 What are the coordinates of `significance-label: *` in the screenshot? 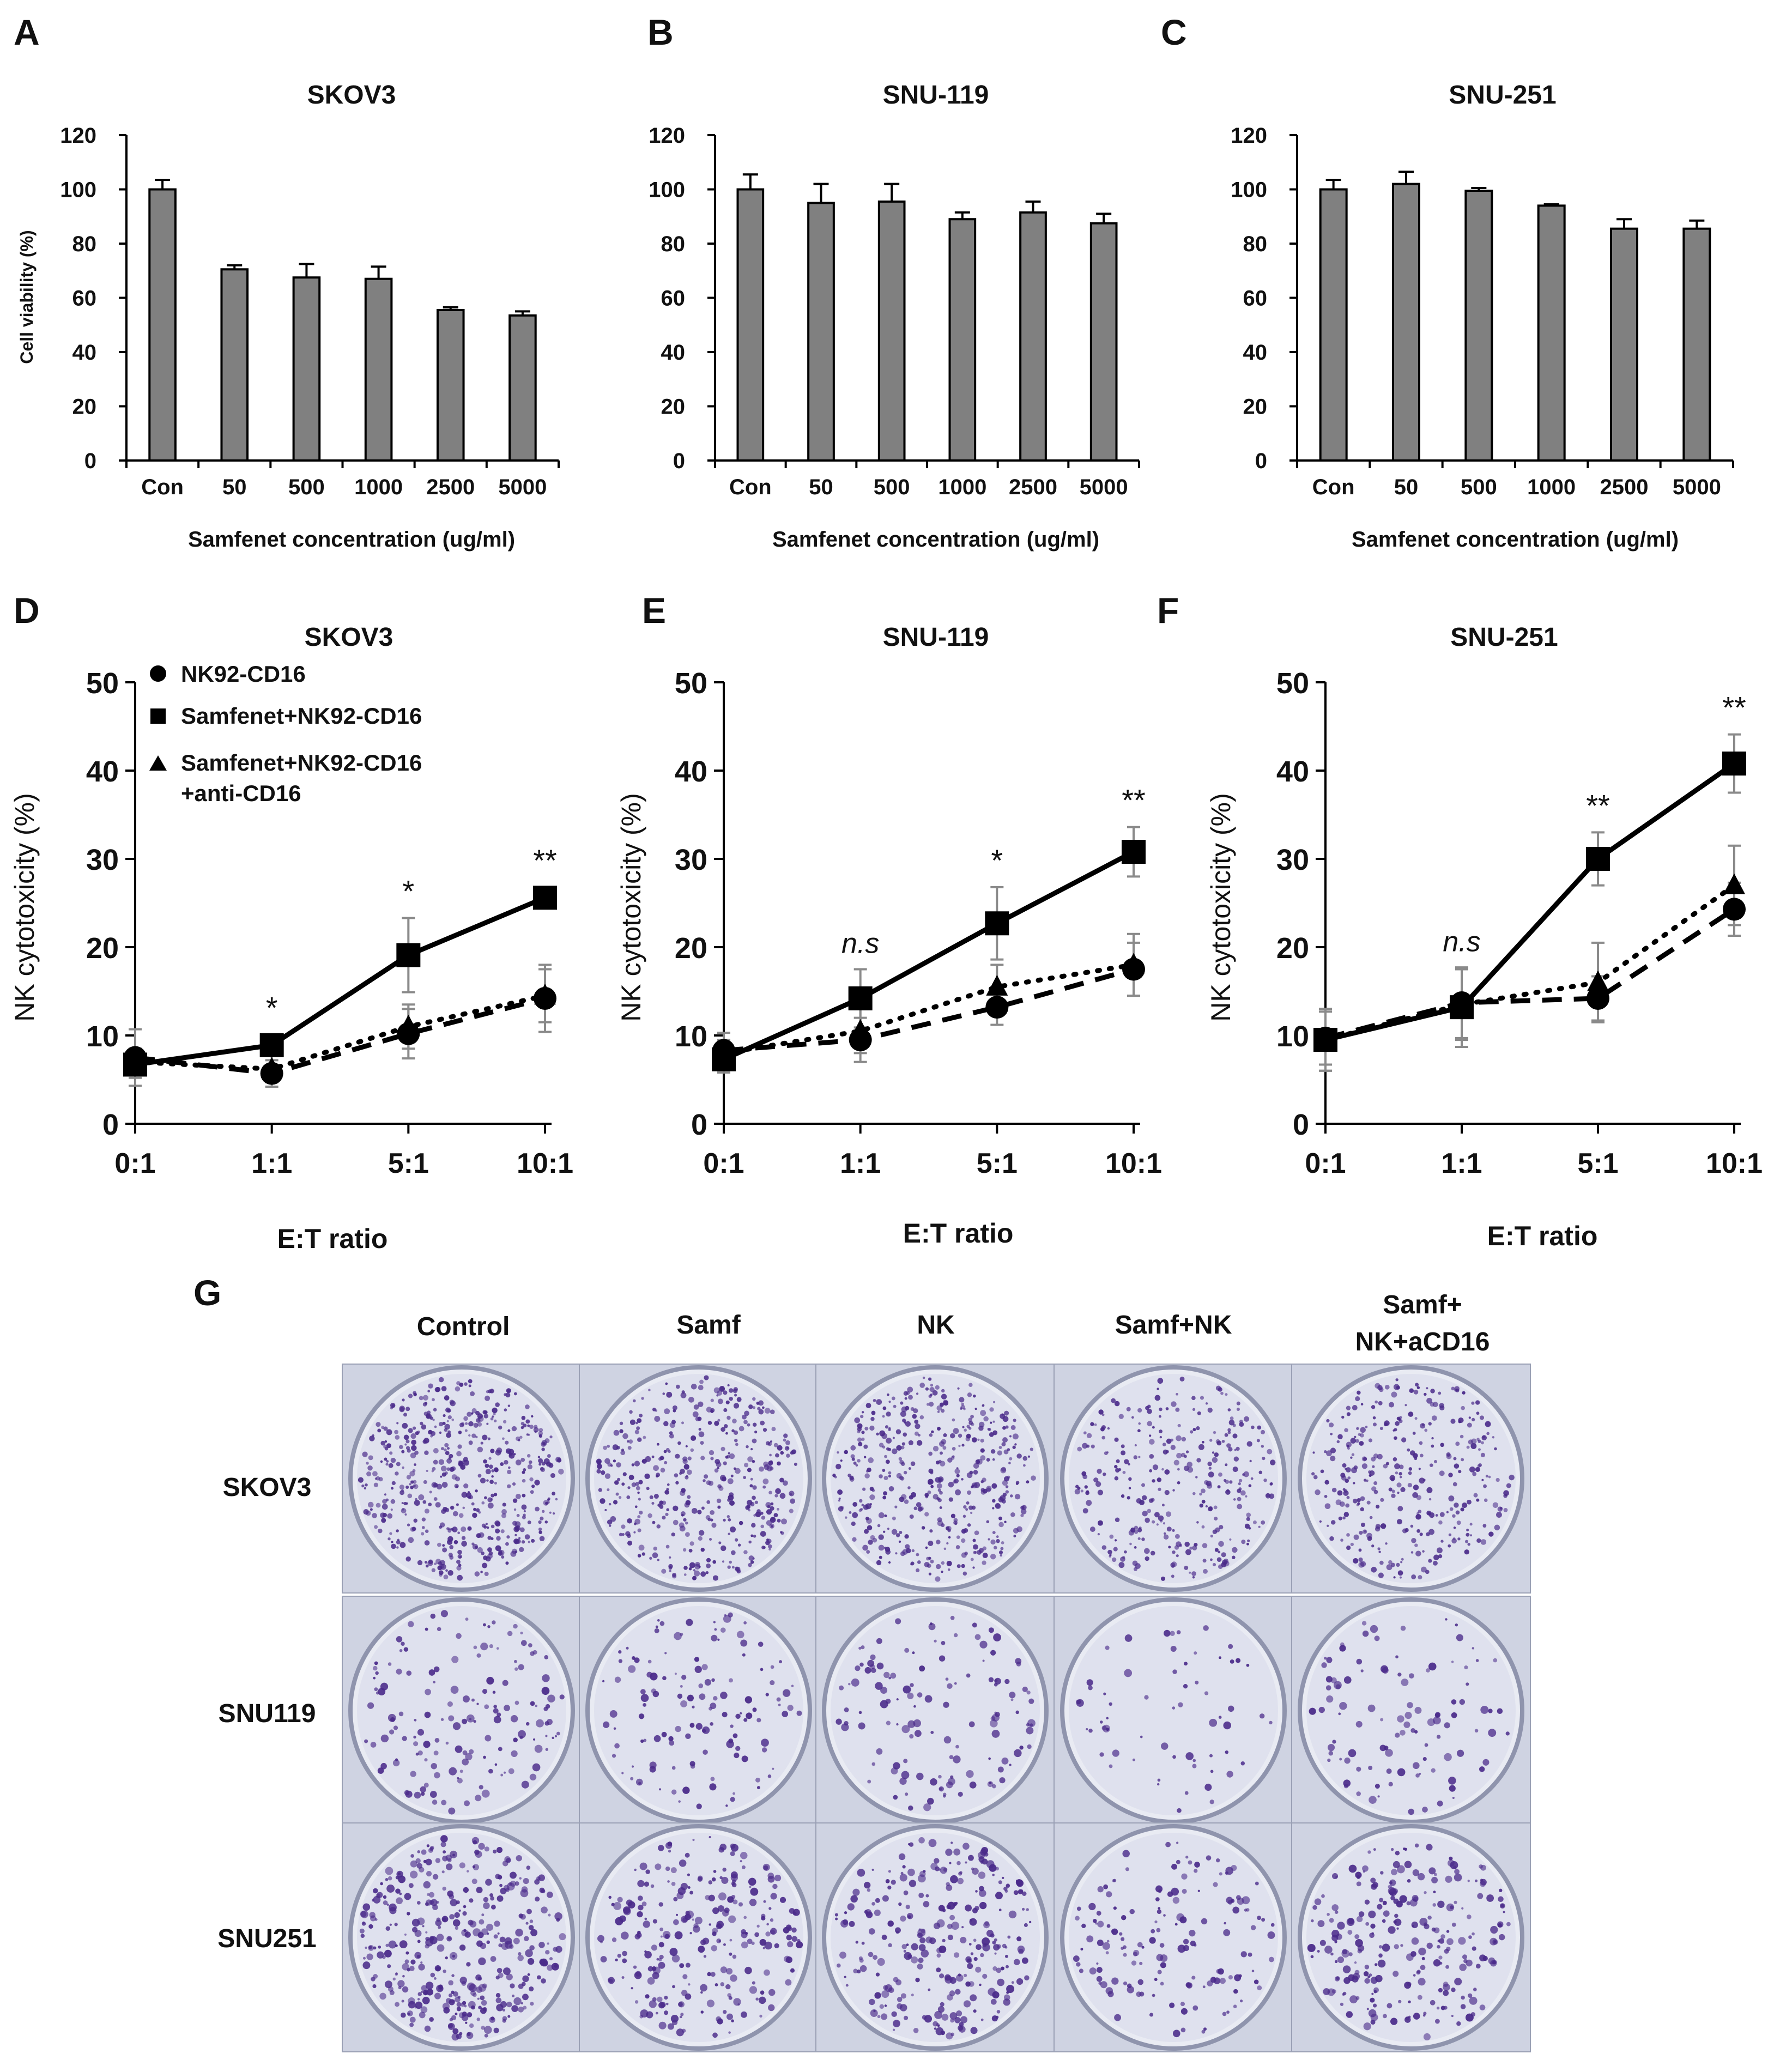 It's located at (408, 891).